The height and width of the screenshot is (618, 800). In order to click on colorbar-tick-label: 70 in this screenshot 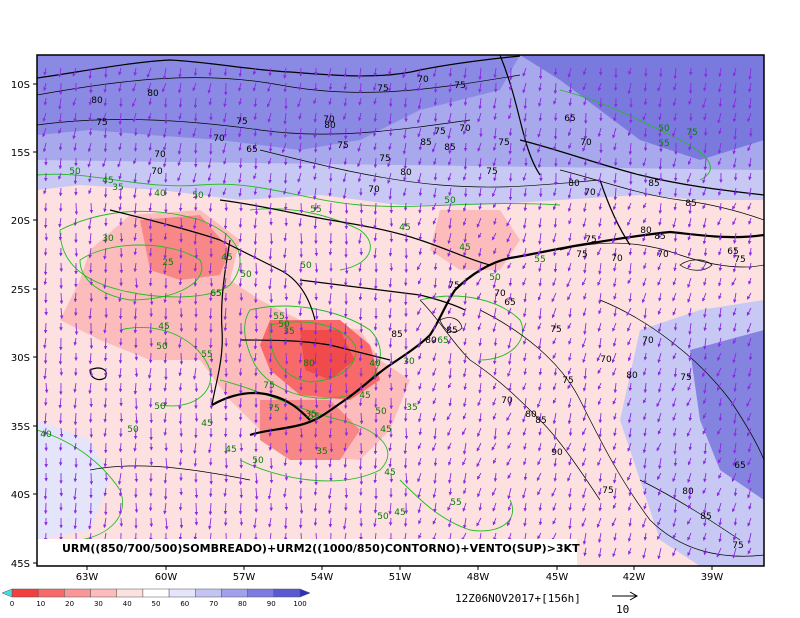, I will do `click(213, 604)`.